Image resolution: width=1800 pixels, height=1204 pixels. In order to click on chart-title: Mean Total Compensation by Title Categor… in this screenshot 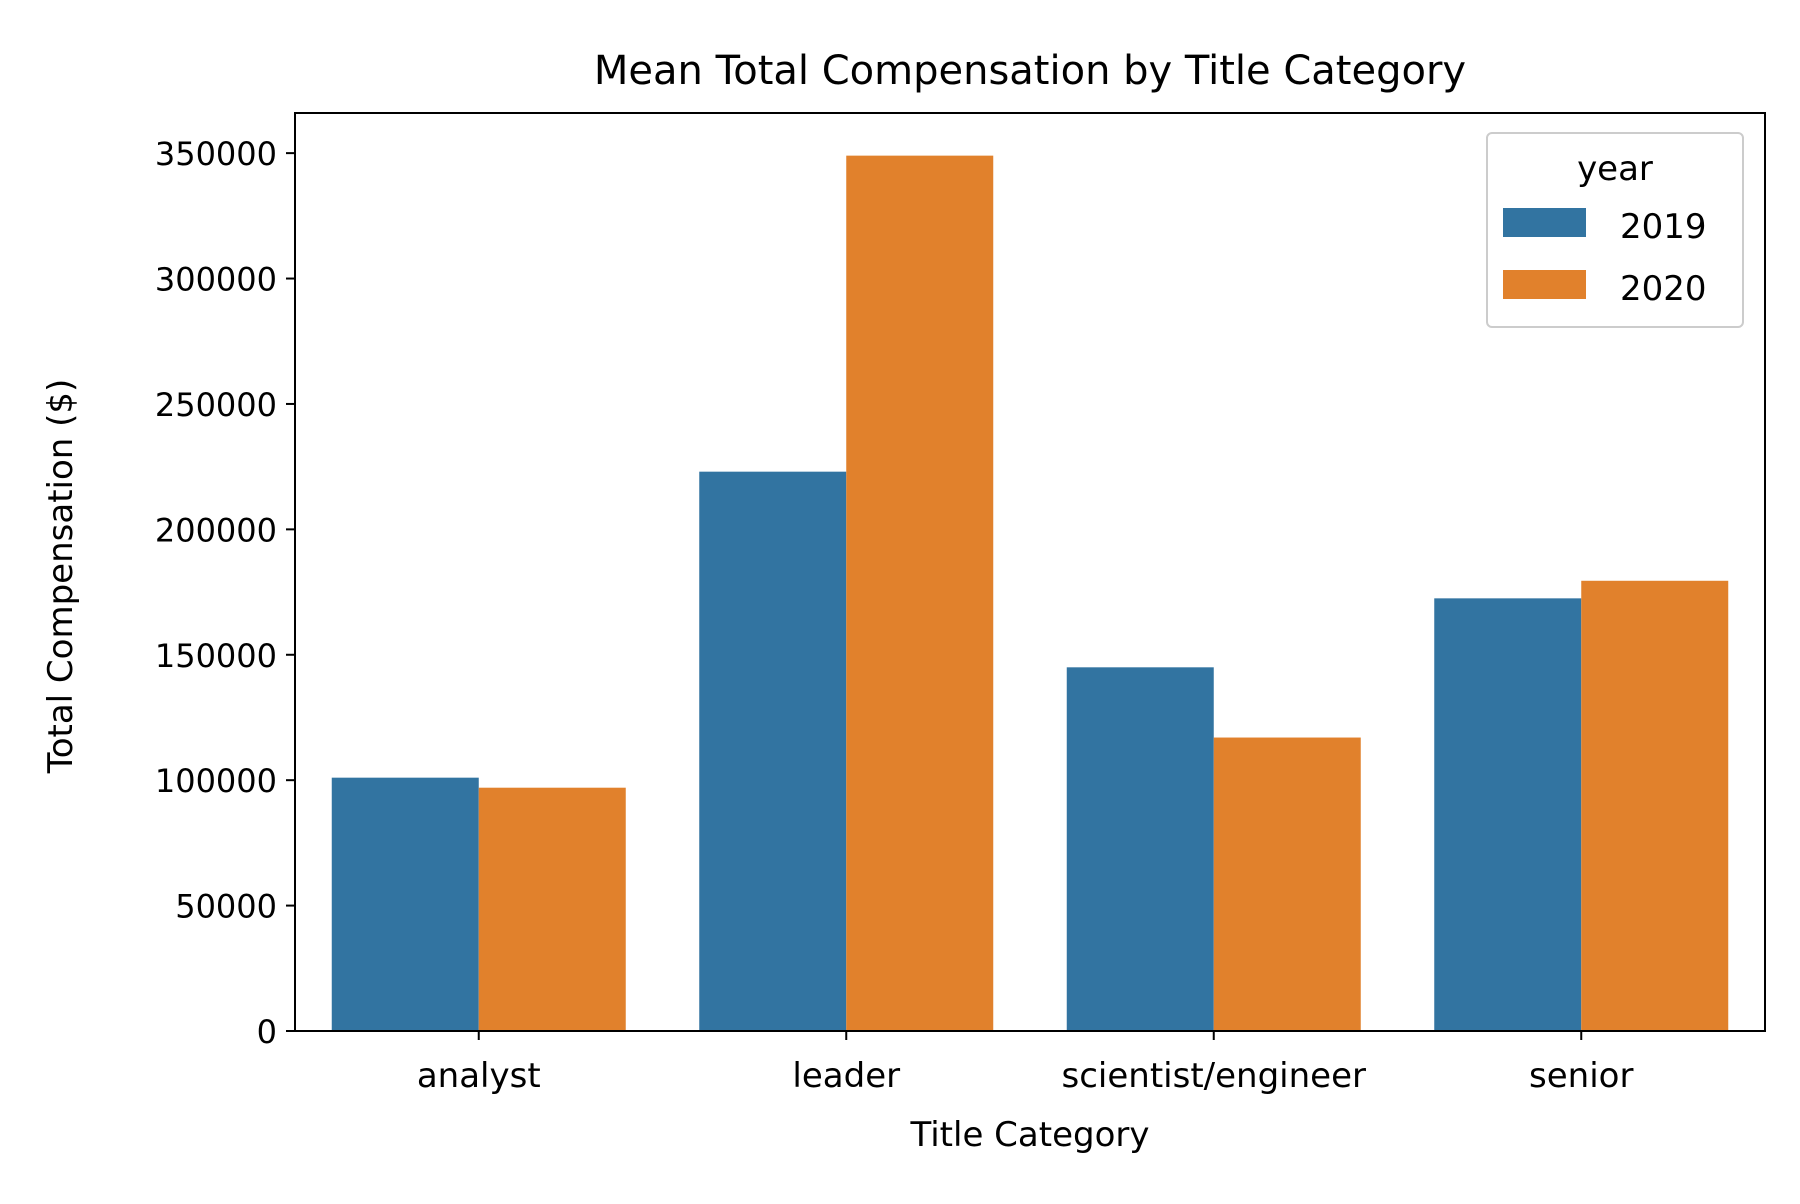, I will do `click(1030, 71)`.